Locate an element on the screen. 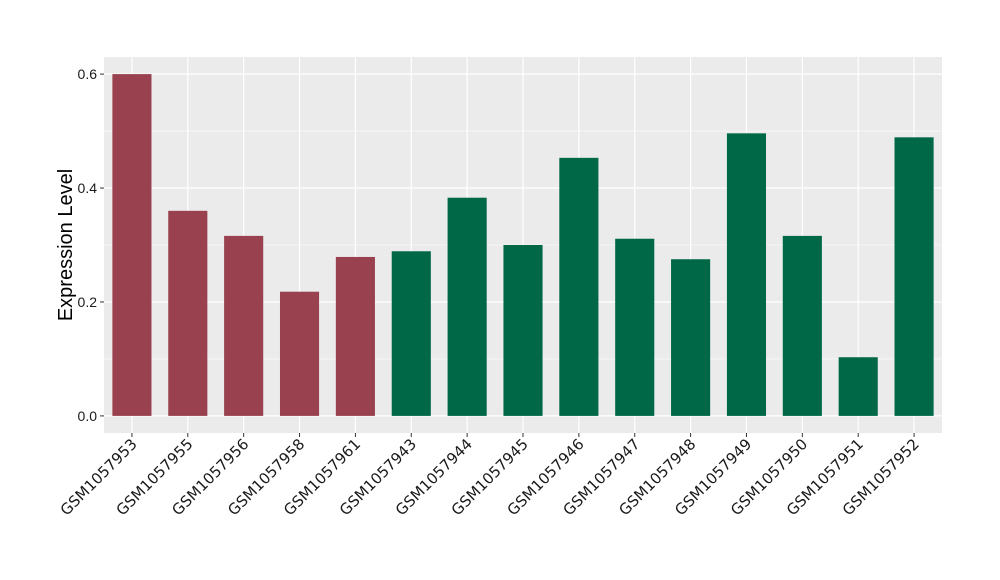 The height and width of the screenshot is (580, 1000). bar-GSM1057958 is located at coordinates (299, 353).